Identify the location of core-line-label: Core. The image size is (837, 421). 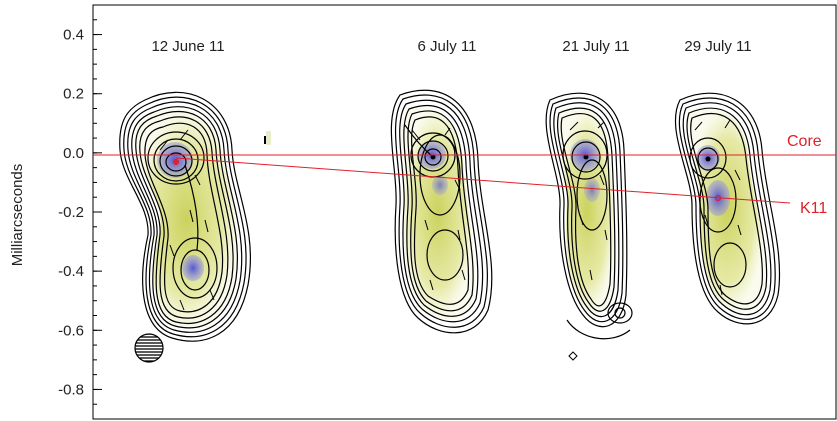
(804, 141).